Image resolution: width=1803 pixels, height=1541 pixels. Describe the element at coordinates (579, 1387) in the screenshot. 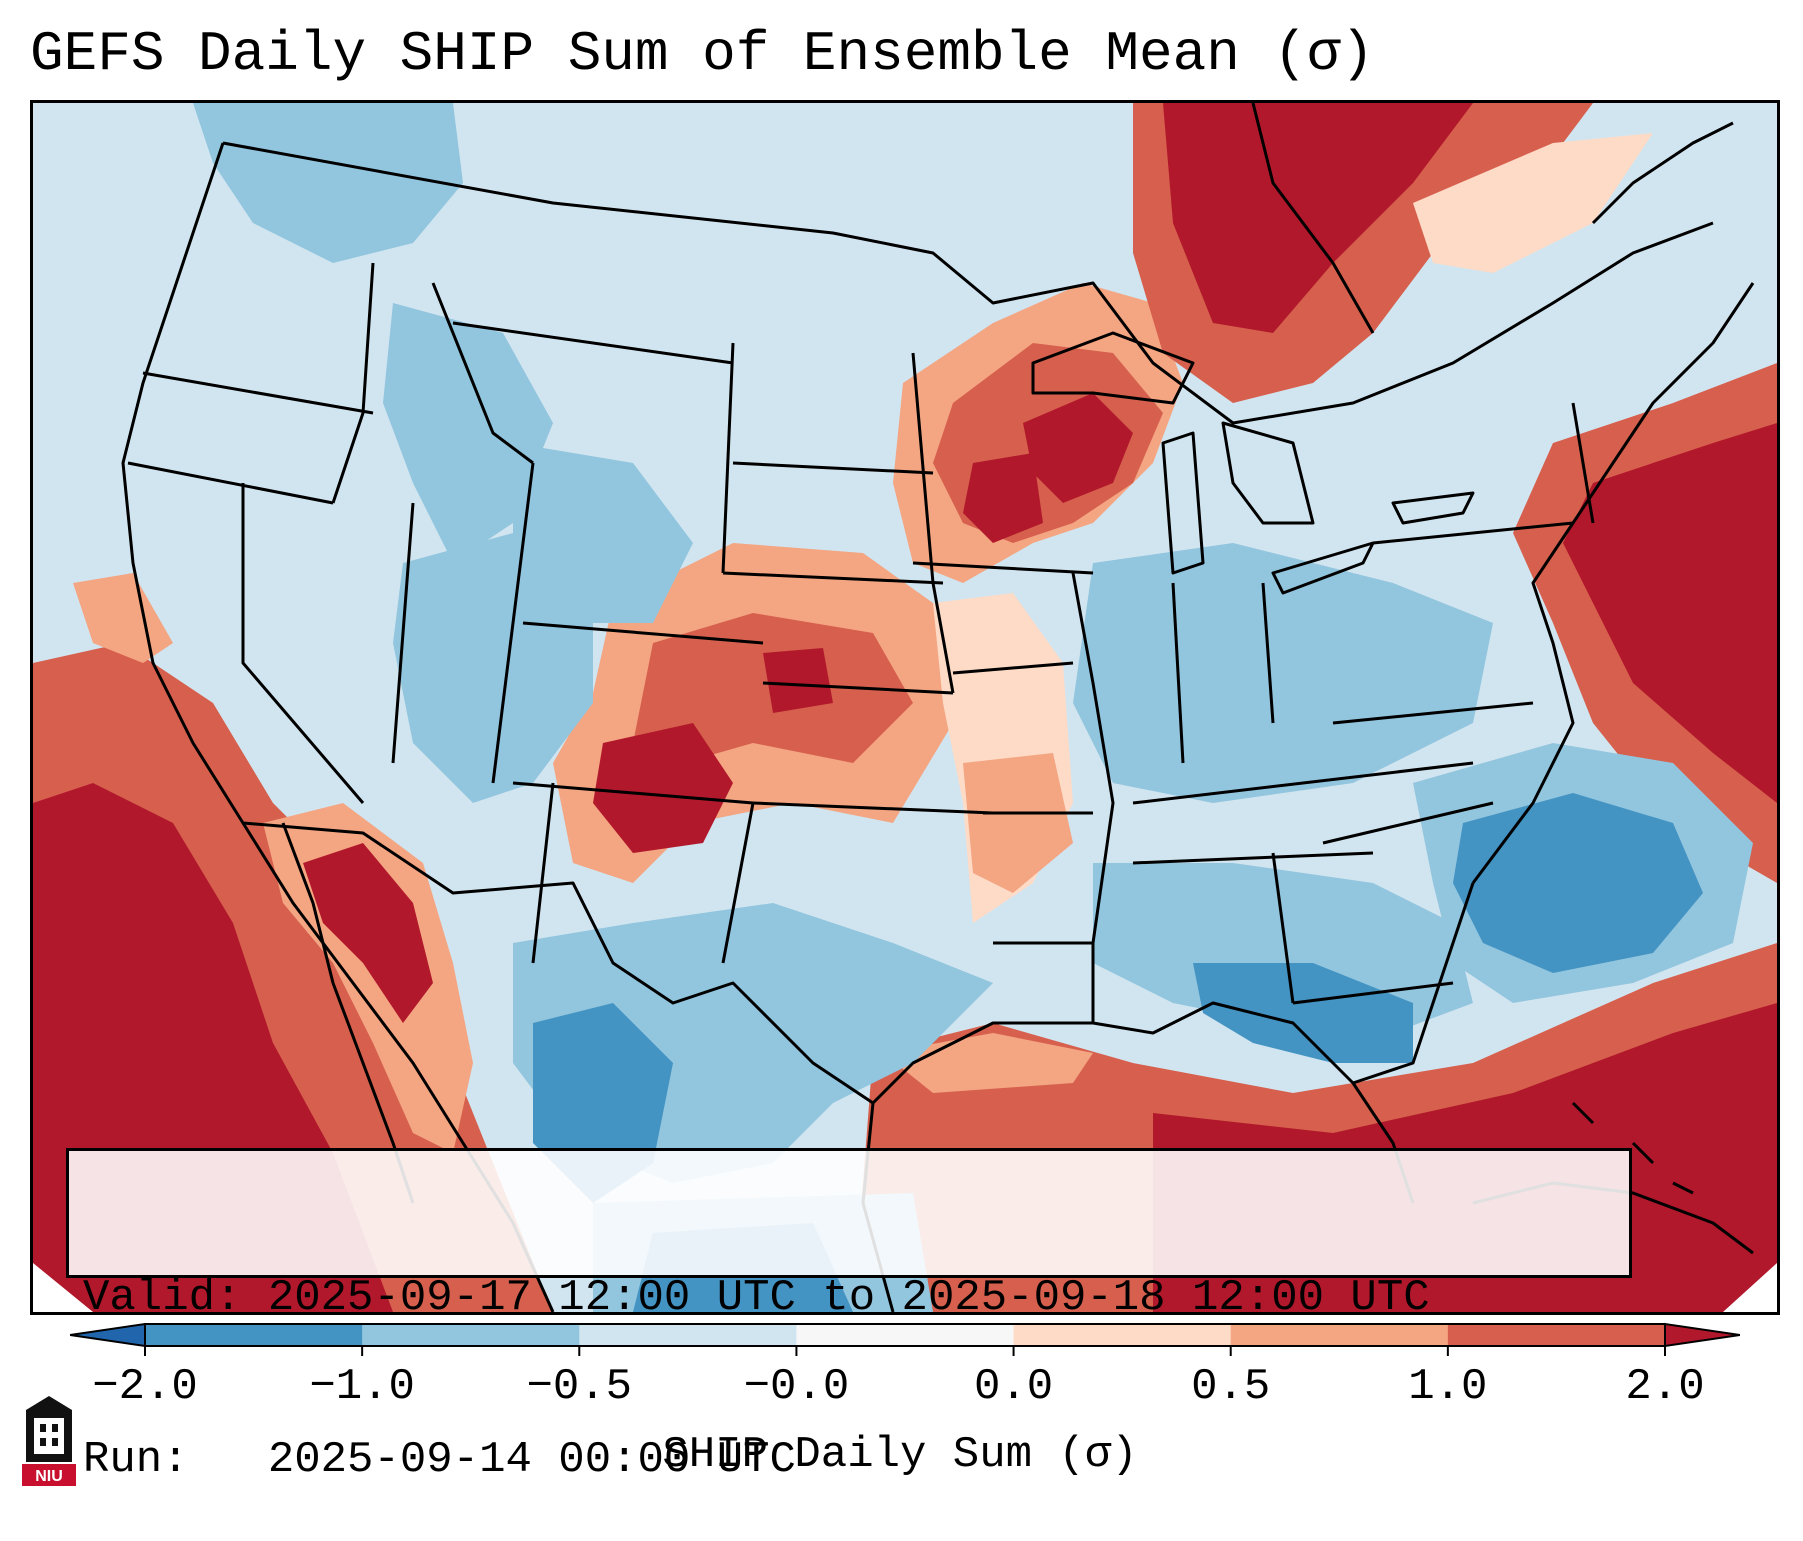

I see `colorbar-tick-label: −0.5` at that location.